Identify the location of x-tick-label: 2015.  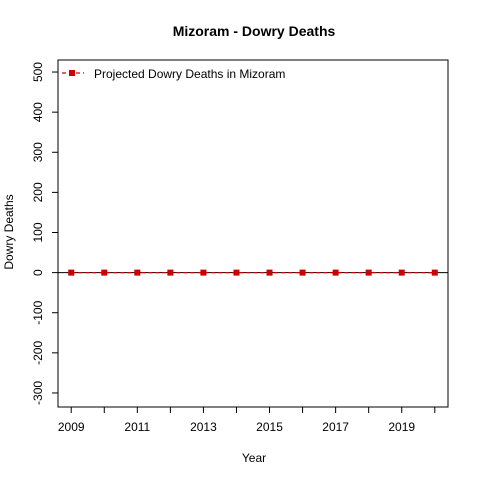
(269, 427).